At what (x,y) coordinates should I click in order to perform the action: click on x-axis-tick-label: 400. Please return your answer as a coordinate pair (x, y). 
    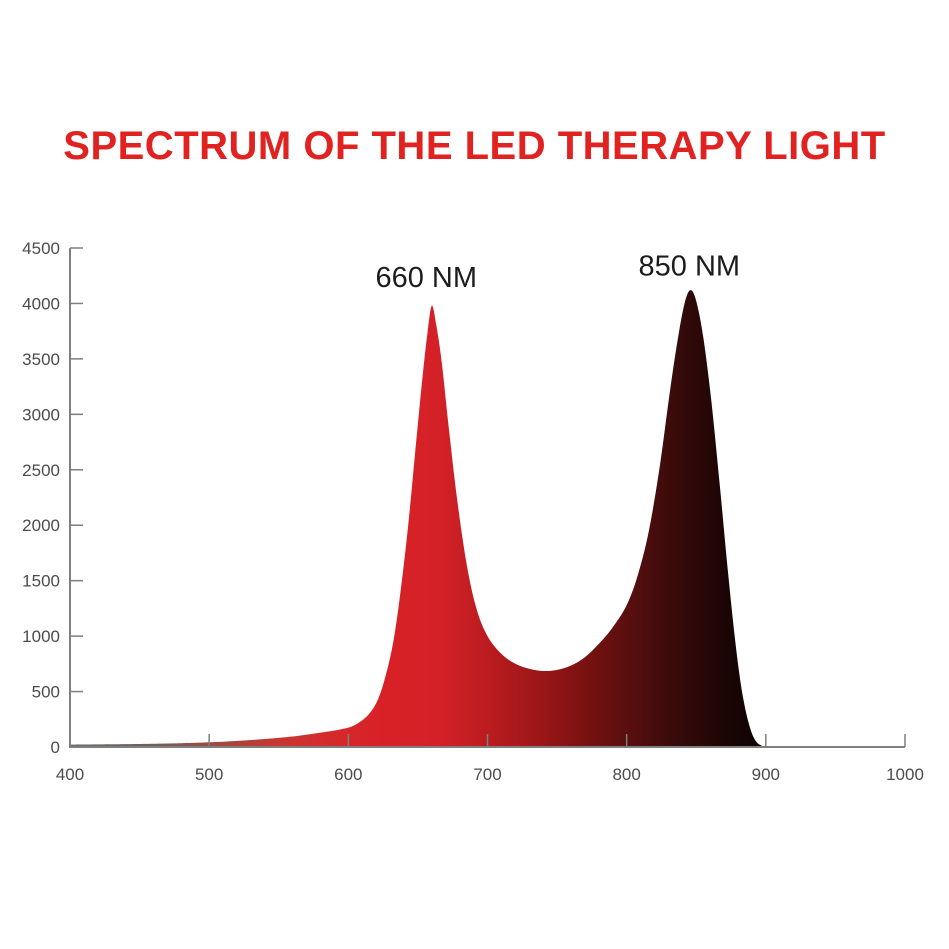
    Looking at the image, I should click on (70, 774).